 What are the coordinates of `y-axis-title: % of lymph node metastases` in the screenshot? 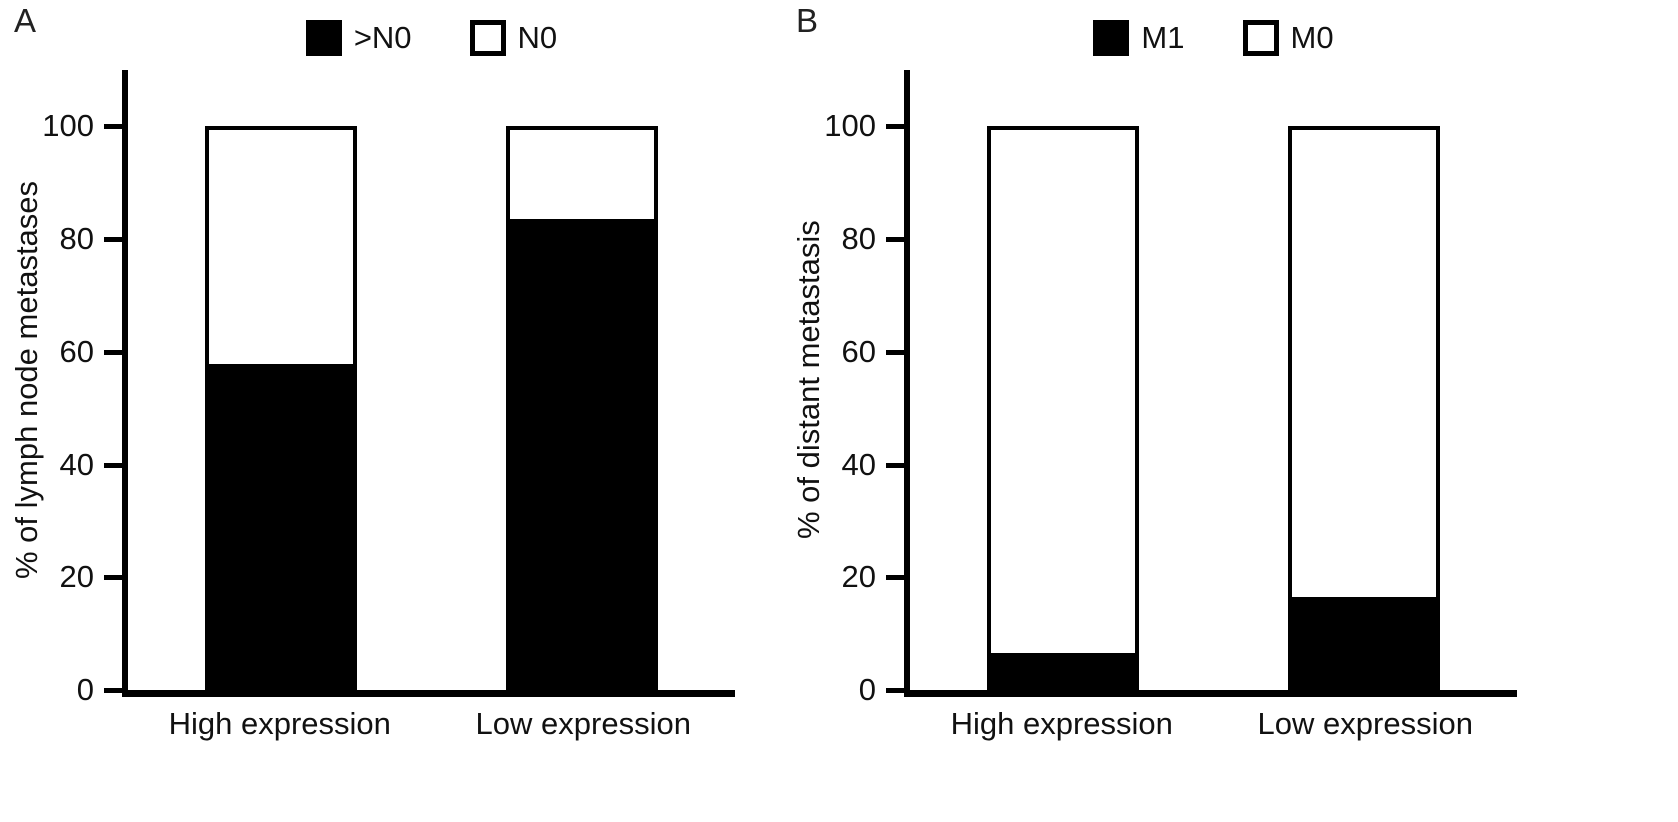 It's located at (26, 380).